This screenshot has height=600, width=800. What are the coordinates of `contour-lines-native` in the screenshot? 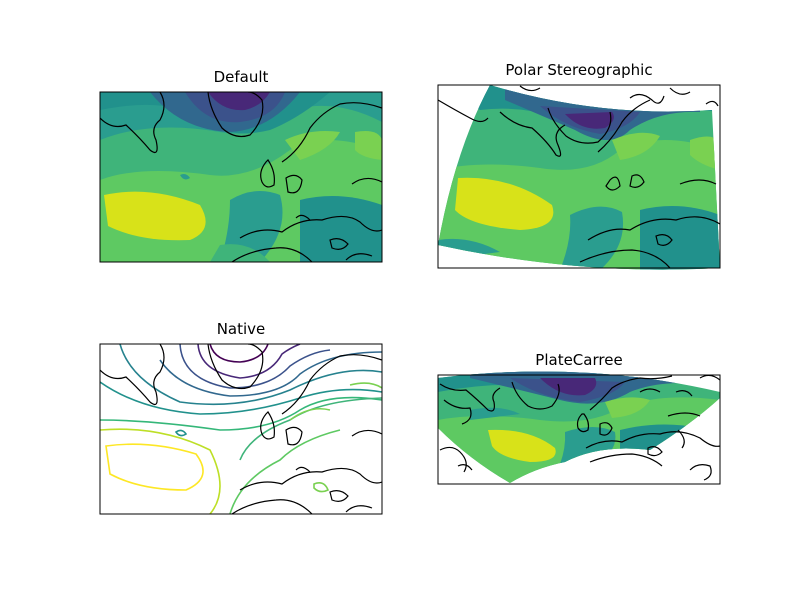 It's located at (241, 429).